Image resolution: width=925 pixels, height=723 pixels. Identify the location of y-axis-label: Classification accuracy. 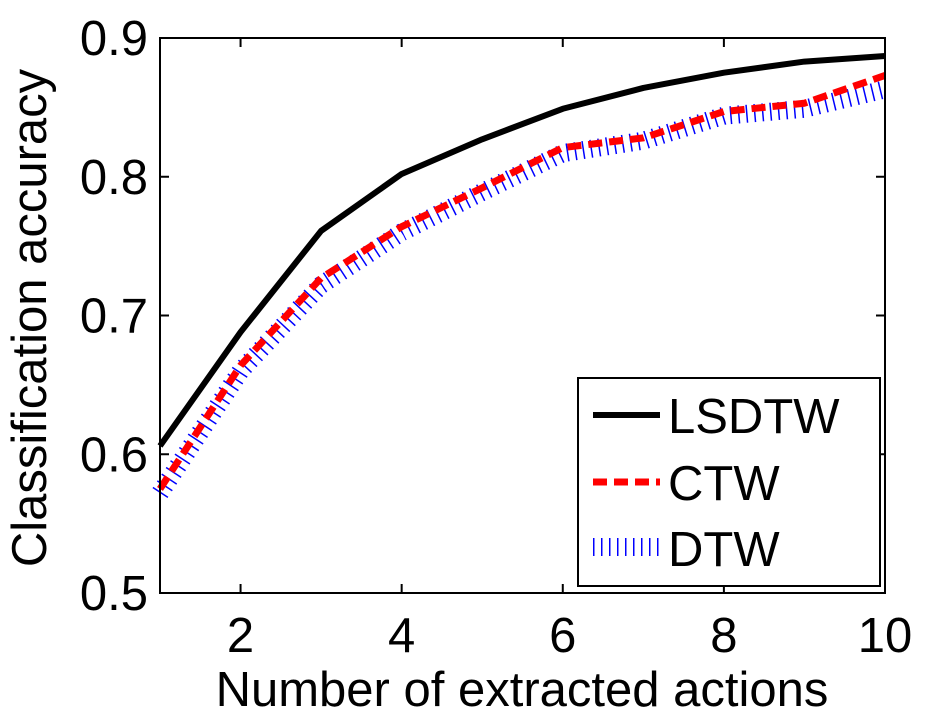
(30, 317).